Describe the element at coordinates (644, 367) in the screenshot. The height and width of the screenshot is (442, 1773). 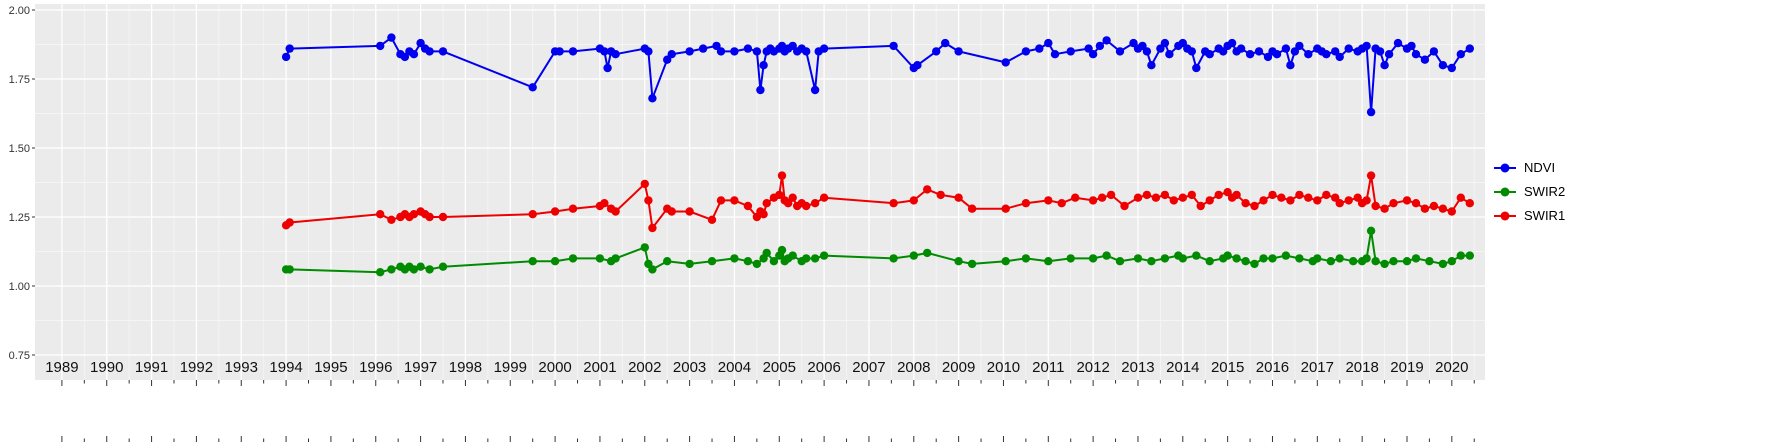
I see `svg-text: 2002` at that location.